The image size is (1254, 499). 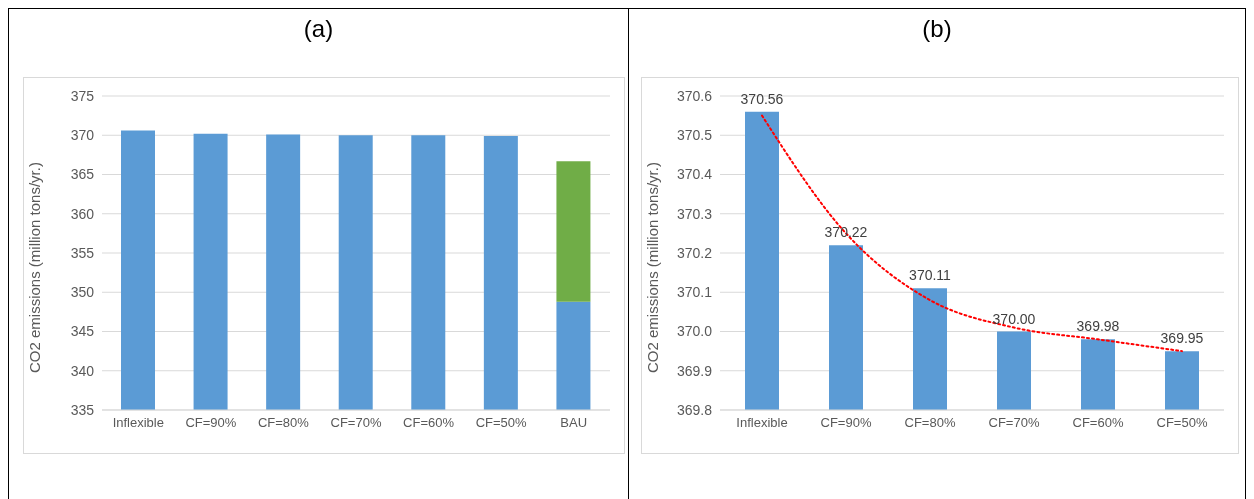 I want to click on y-tick-label: 355, so click(x=82, y=252).